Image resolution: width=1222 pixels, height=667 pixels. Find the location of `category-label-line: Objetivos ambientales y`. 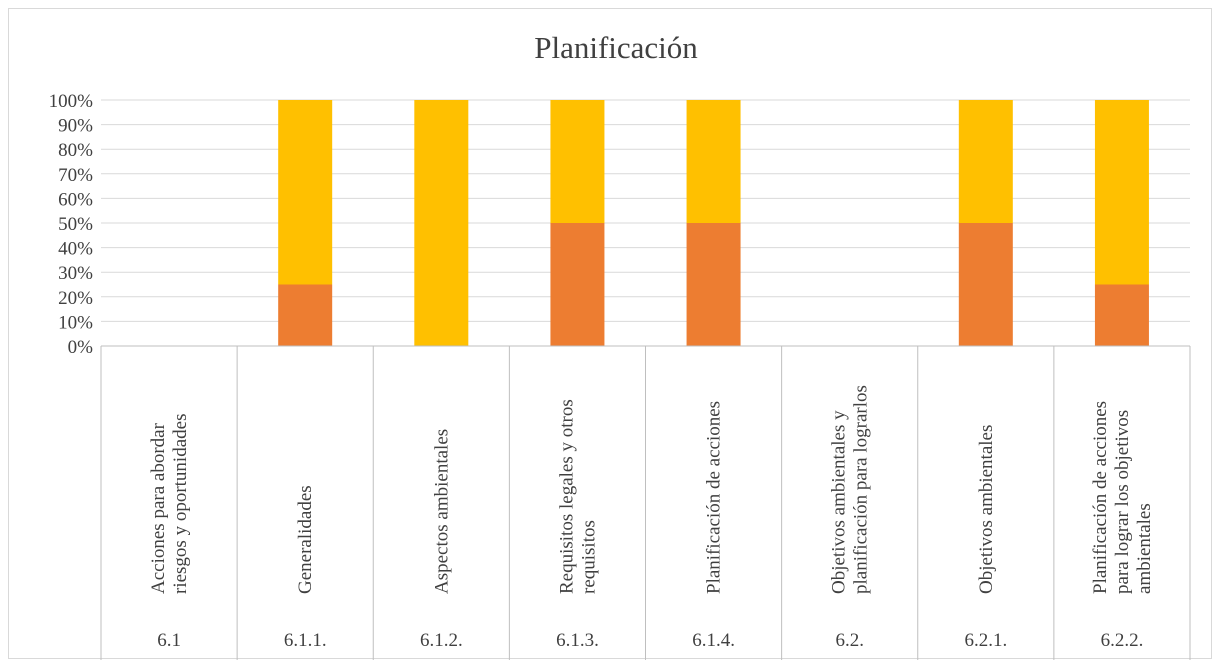

category-label-line: Objetivos ambientales y is located at coordinates (839, 502).